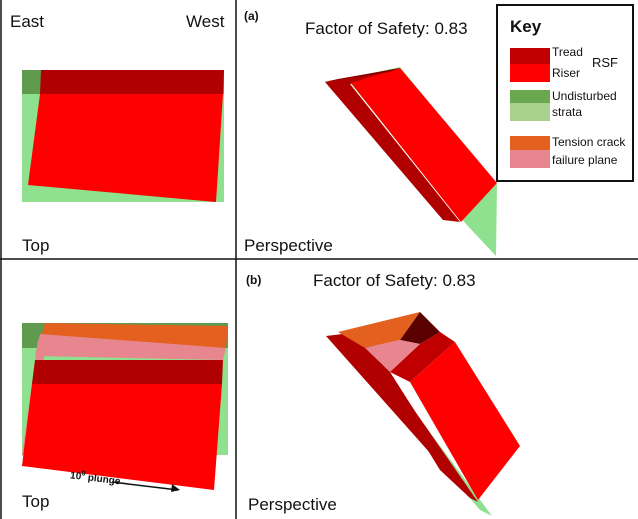 The width and height of the screenshot is (638, 519). What do you see at coordinates (530, 159) in the screenshot?
I see `swatch-failure-plane` at bounding box center [530, 159].